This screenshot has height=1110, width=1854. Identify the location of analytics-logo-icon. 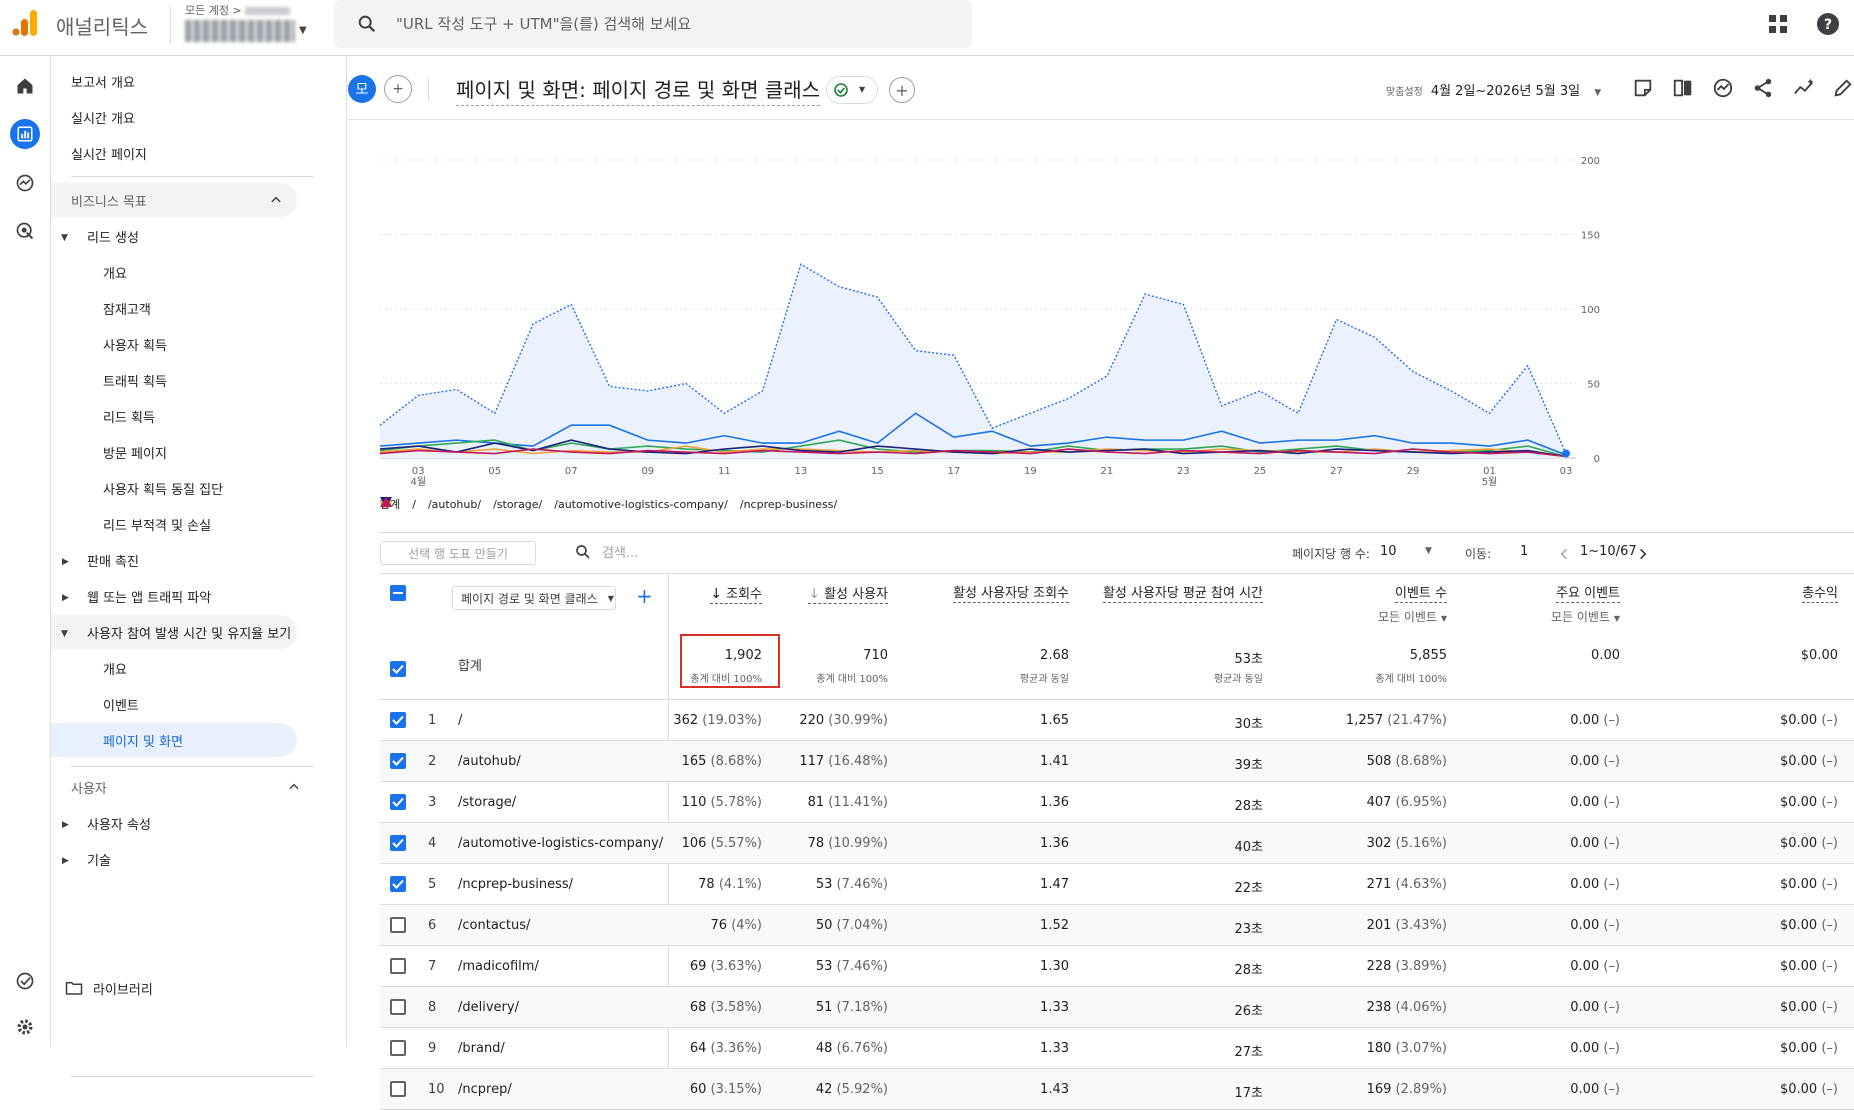
(25, 23).